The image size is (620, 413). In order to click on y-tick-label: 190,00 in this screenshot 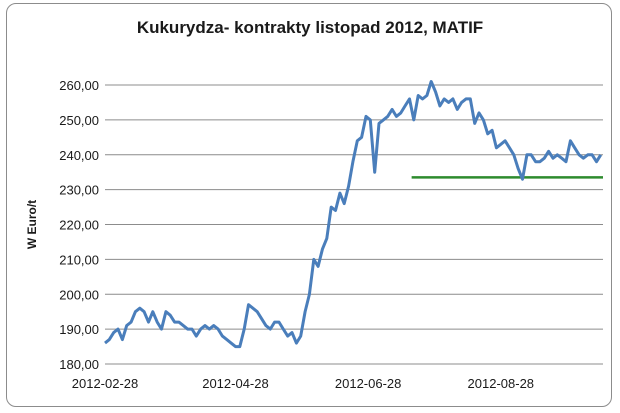, I will do `click(79, 329)`.